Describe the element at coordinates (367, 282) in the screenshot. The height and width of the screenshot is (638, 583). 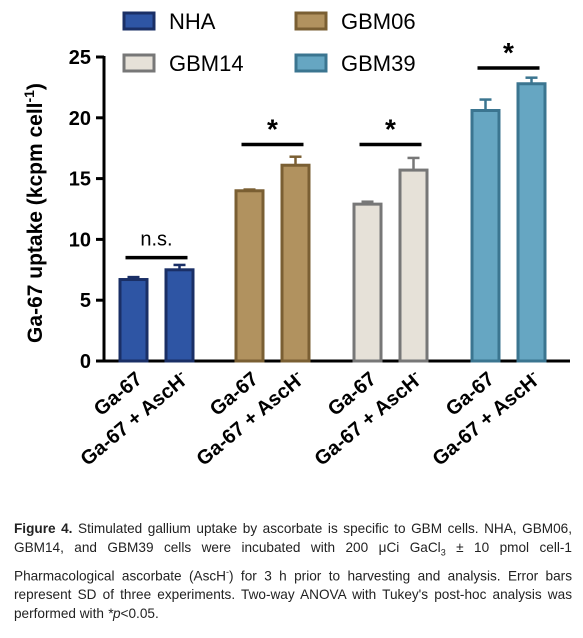
I see `bar-gbm14-ga67` at that location.